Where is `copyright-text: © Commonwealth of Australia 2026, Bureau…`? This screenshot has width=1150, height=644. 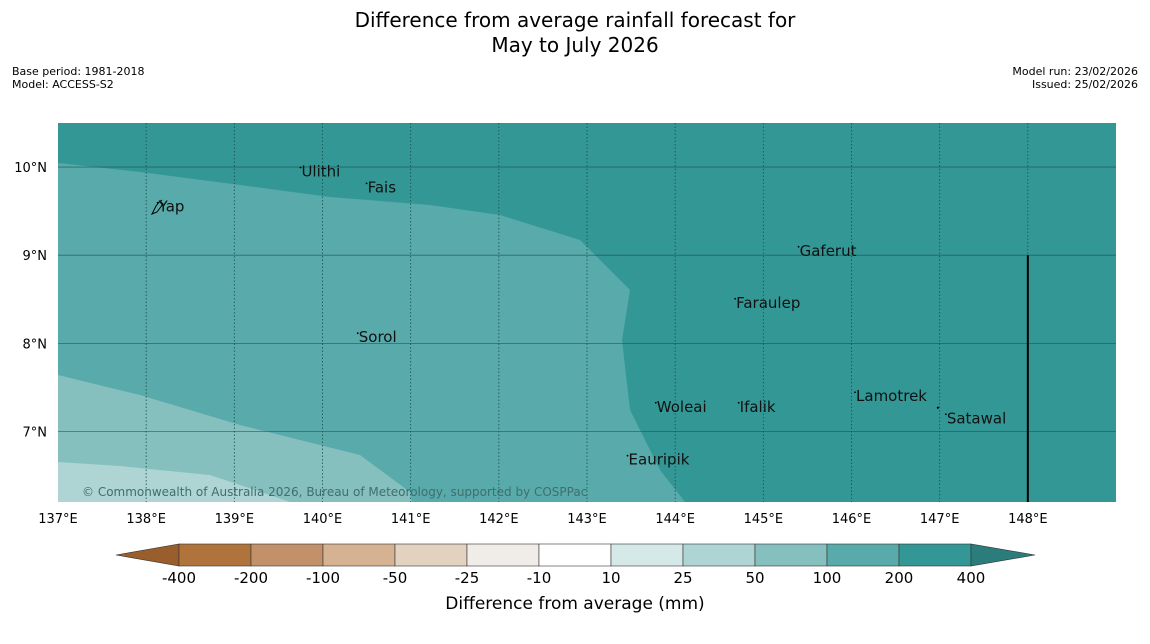
copyright-text: © Commonwealth of Australia 2026, Bureau… is located at coordinates (334, 492).